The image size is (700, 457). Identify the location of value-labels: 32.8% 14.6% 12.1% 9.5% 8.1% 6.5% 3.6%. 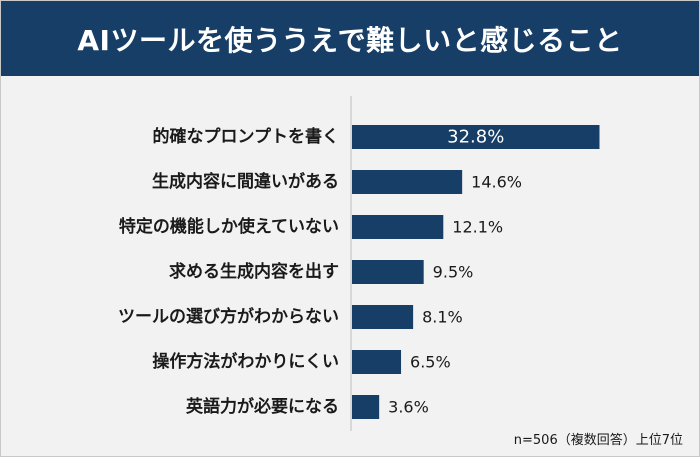
(455, 272).